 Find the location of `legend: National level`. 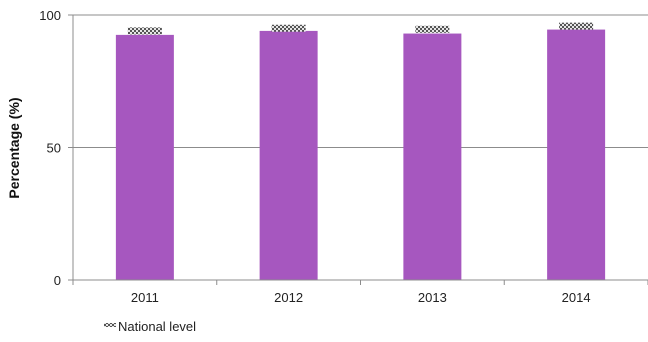

legend: National level is located at coordinates (150, 326).